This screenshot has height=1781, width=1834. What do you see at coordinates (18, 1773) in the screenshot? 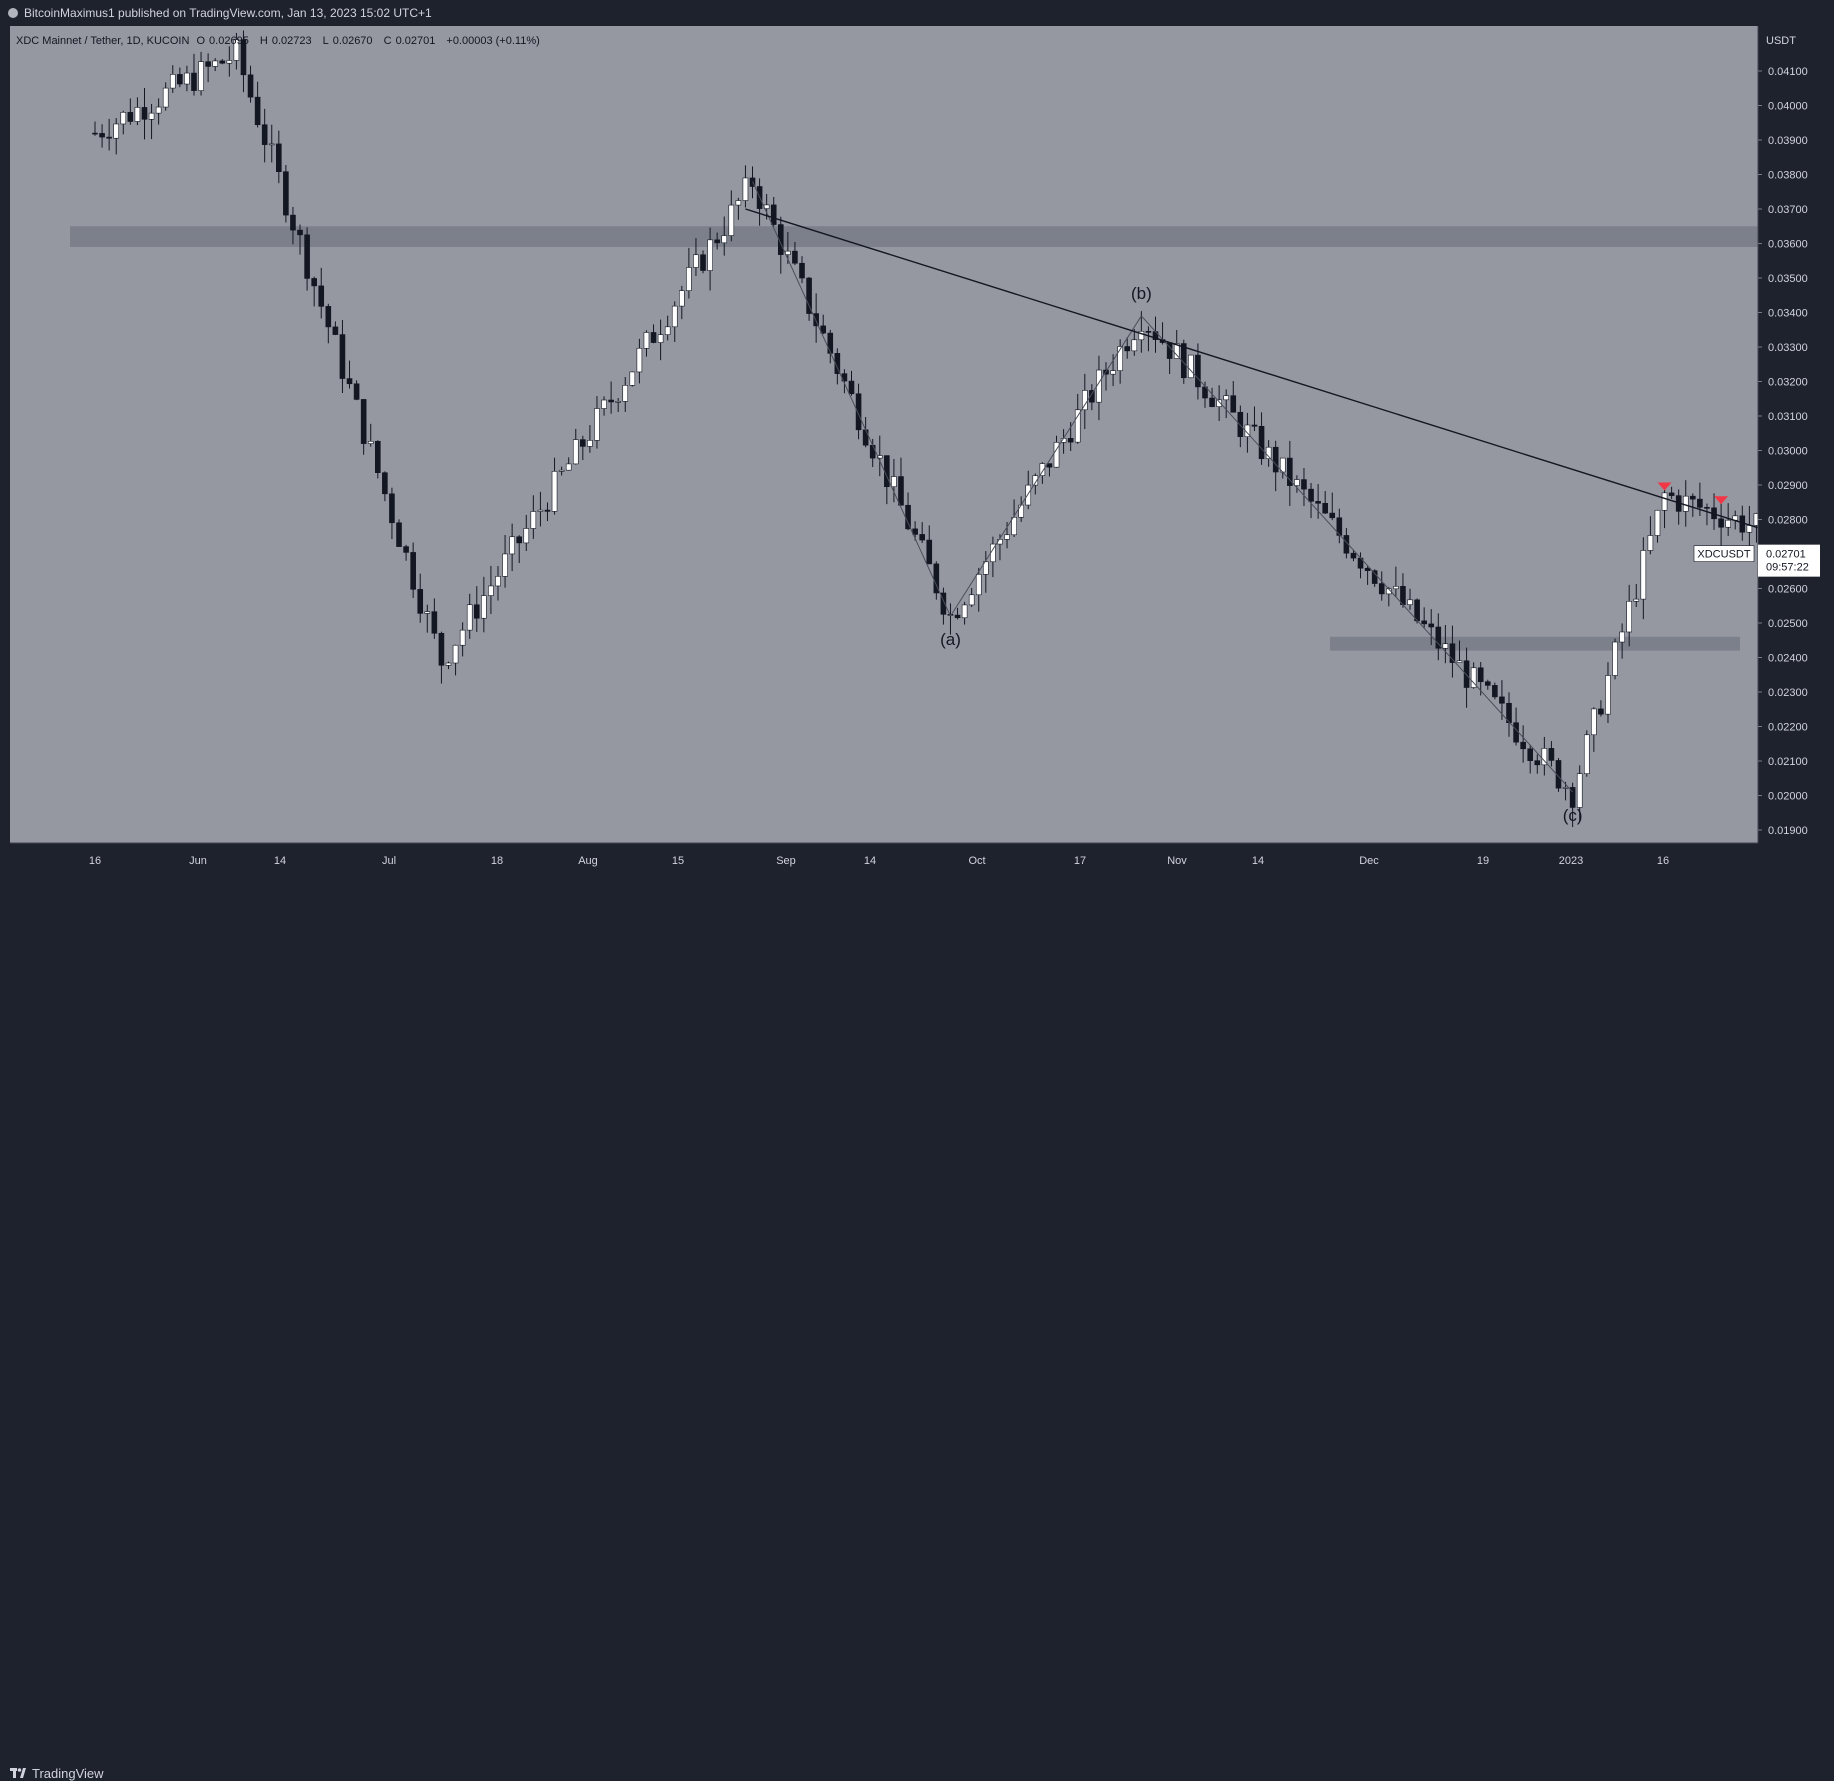
I see `tradingview-logo-icon` at bounding box center [18, 1773].